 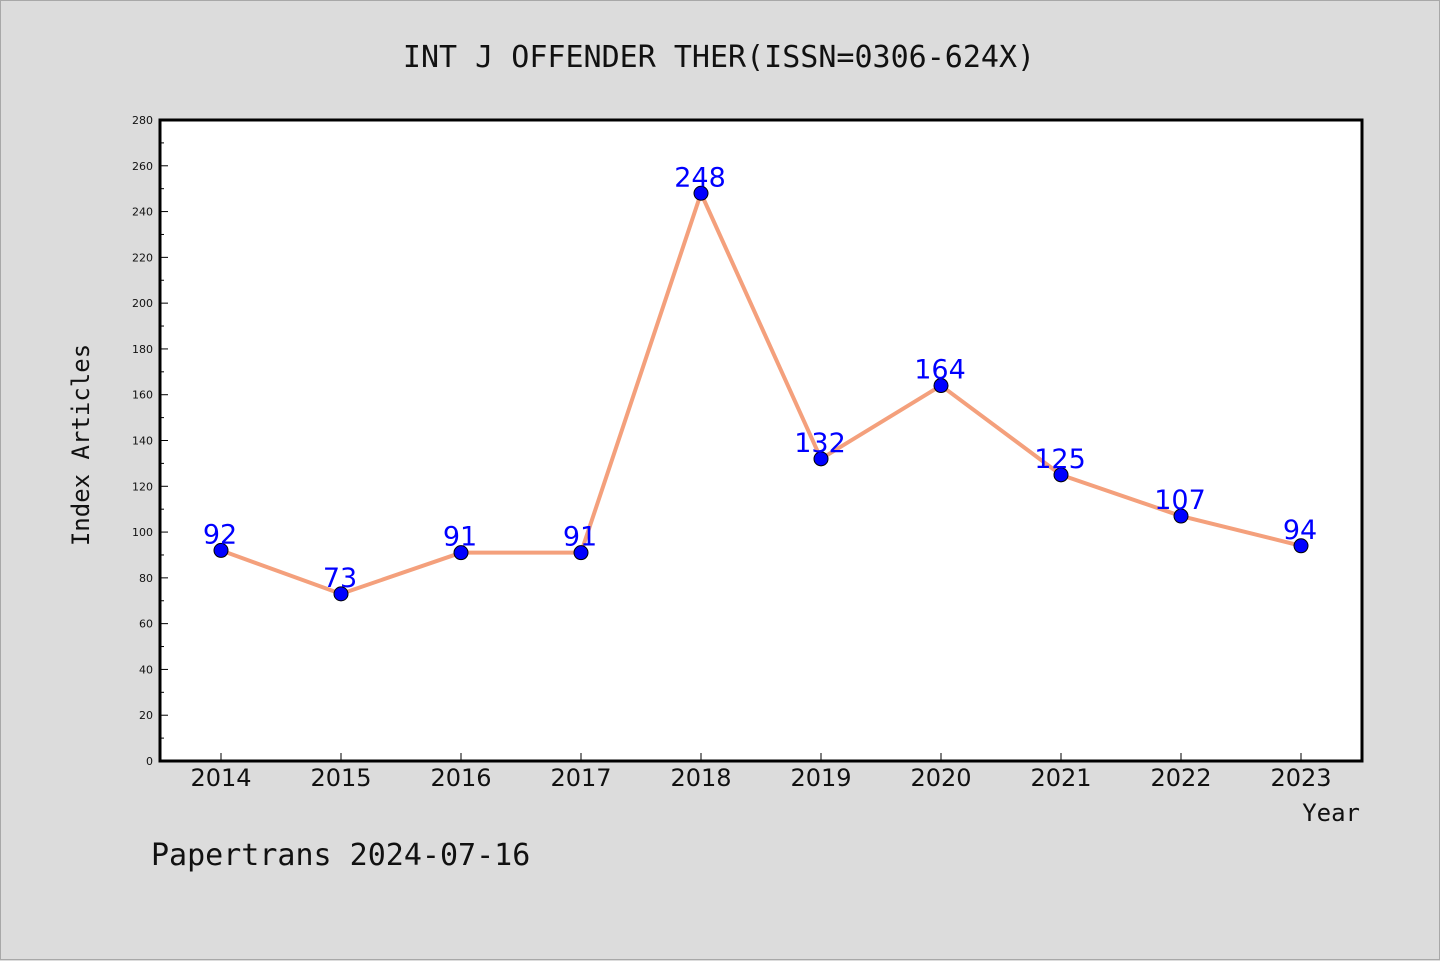 What do you see at coordinates (142, 120) in the screenshot?
I see `y-tick-label-280: 280` at bounding box center [142, 120].